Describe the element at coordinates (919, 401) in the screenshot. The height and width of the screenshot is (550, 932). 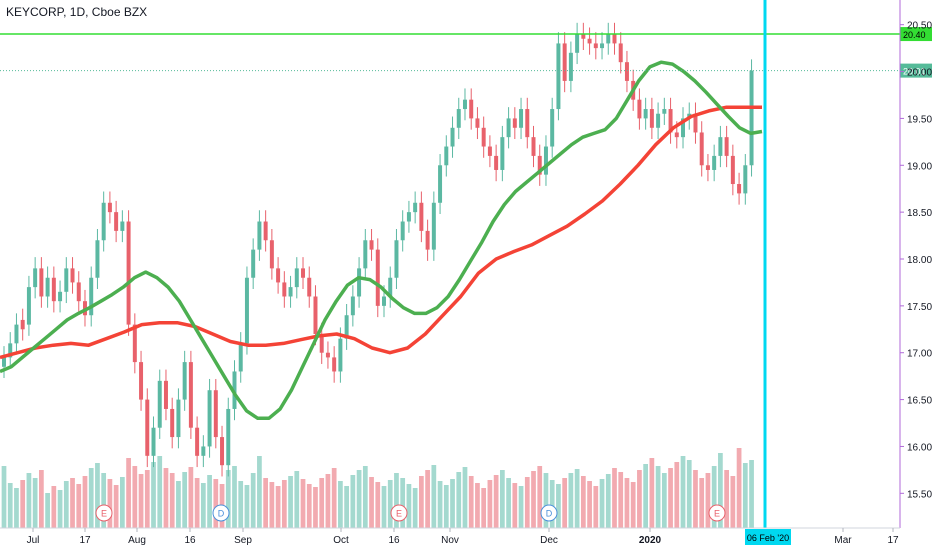
I see `y-tick-label: 16.50` at that location.